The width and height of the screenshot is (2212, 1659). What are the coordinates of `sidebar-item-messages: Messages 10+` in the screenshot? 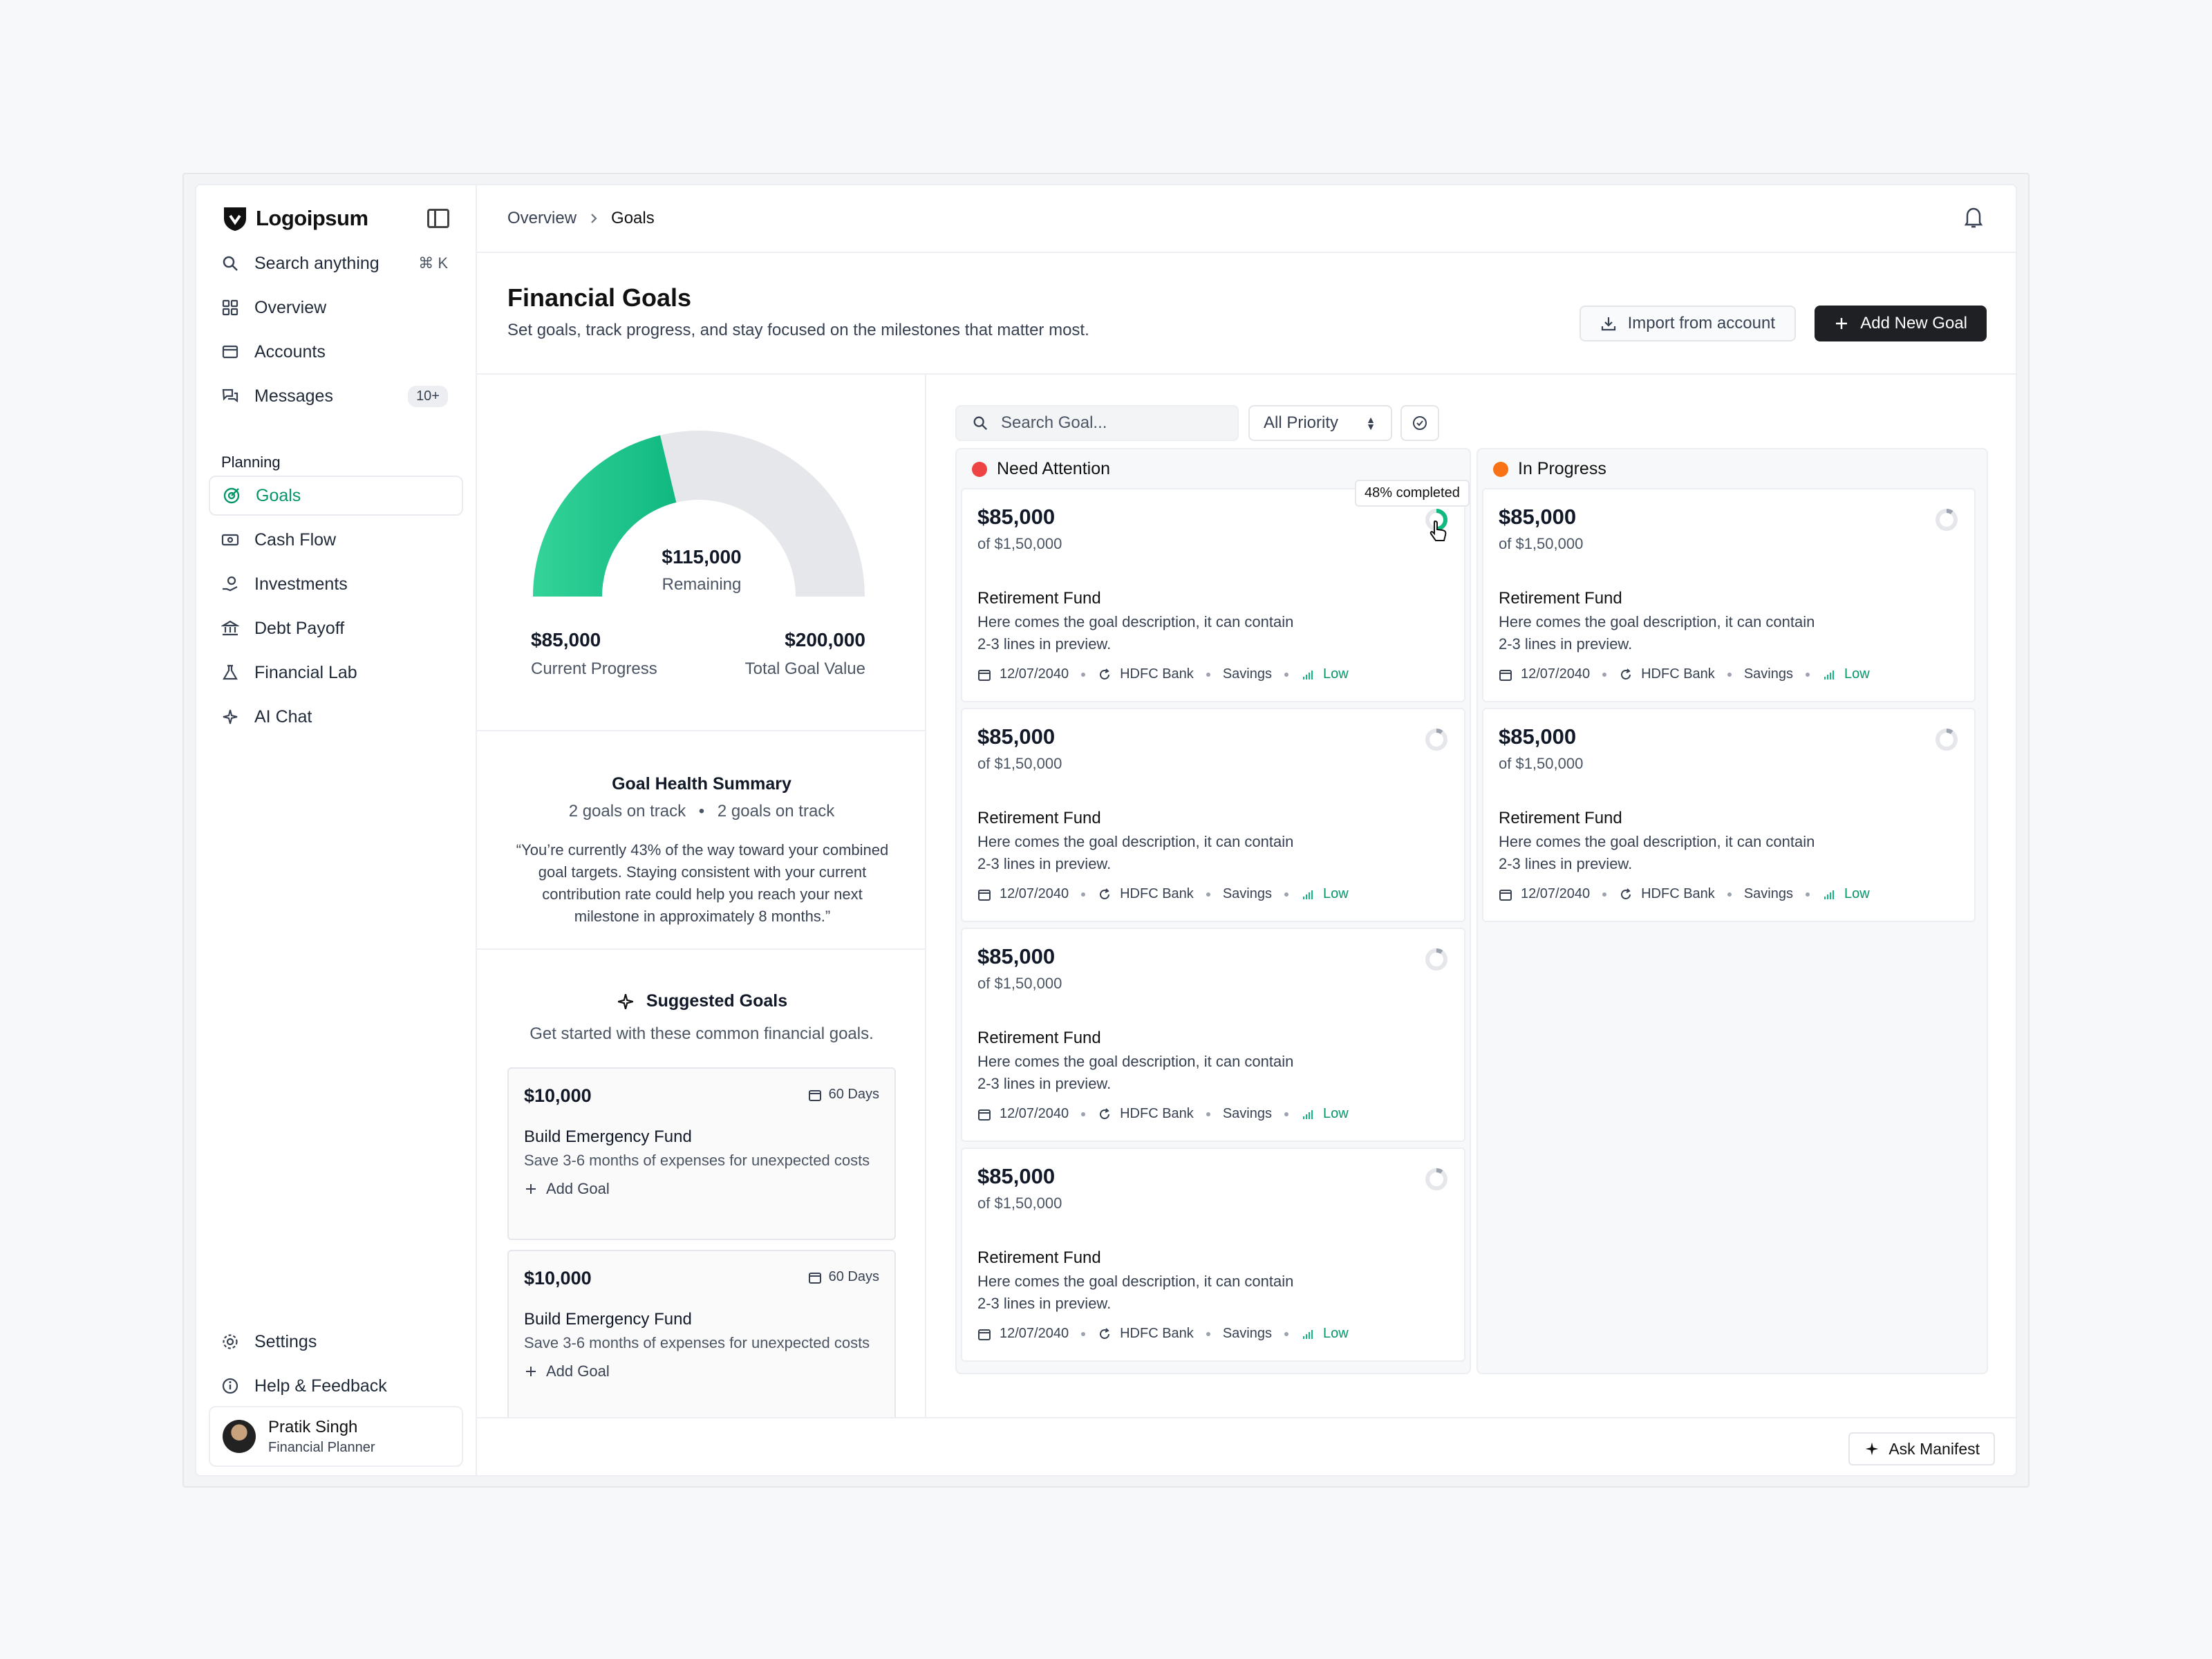 It's located at (336, 396).